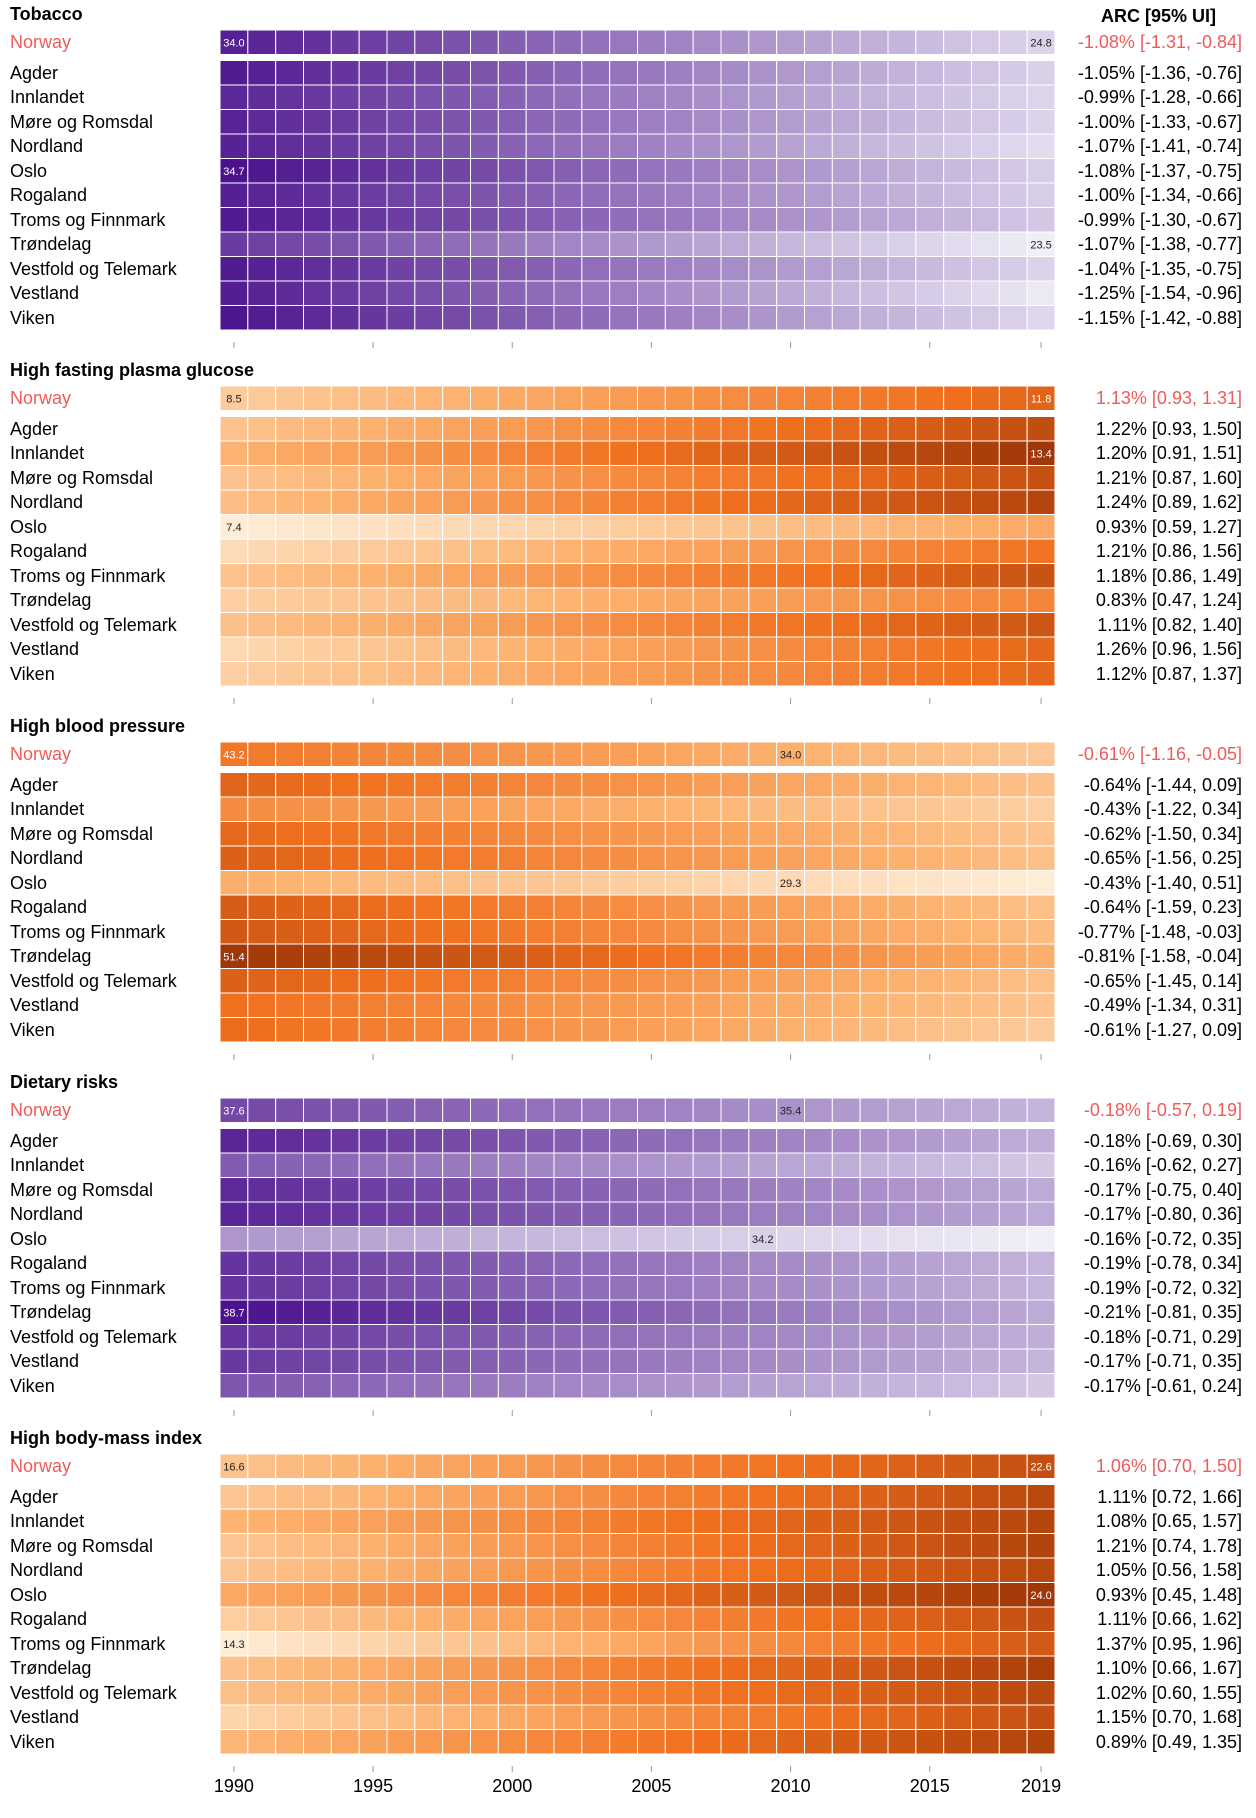  What do you see at coordinates (1168, 600) in the screenshot?
I see `arc-value: 0.83% [0.47, 1.24]` at bounding box center [1168, 600].